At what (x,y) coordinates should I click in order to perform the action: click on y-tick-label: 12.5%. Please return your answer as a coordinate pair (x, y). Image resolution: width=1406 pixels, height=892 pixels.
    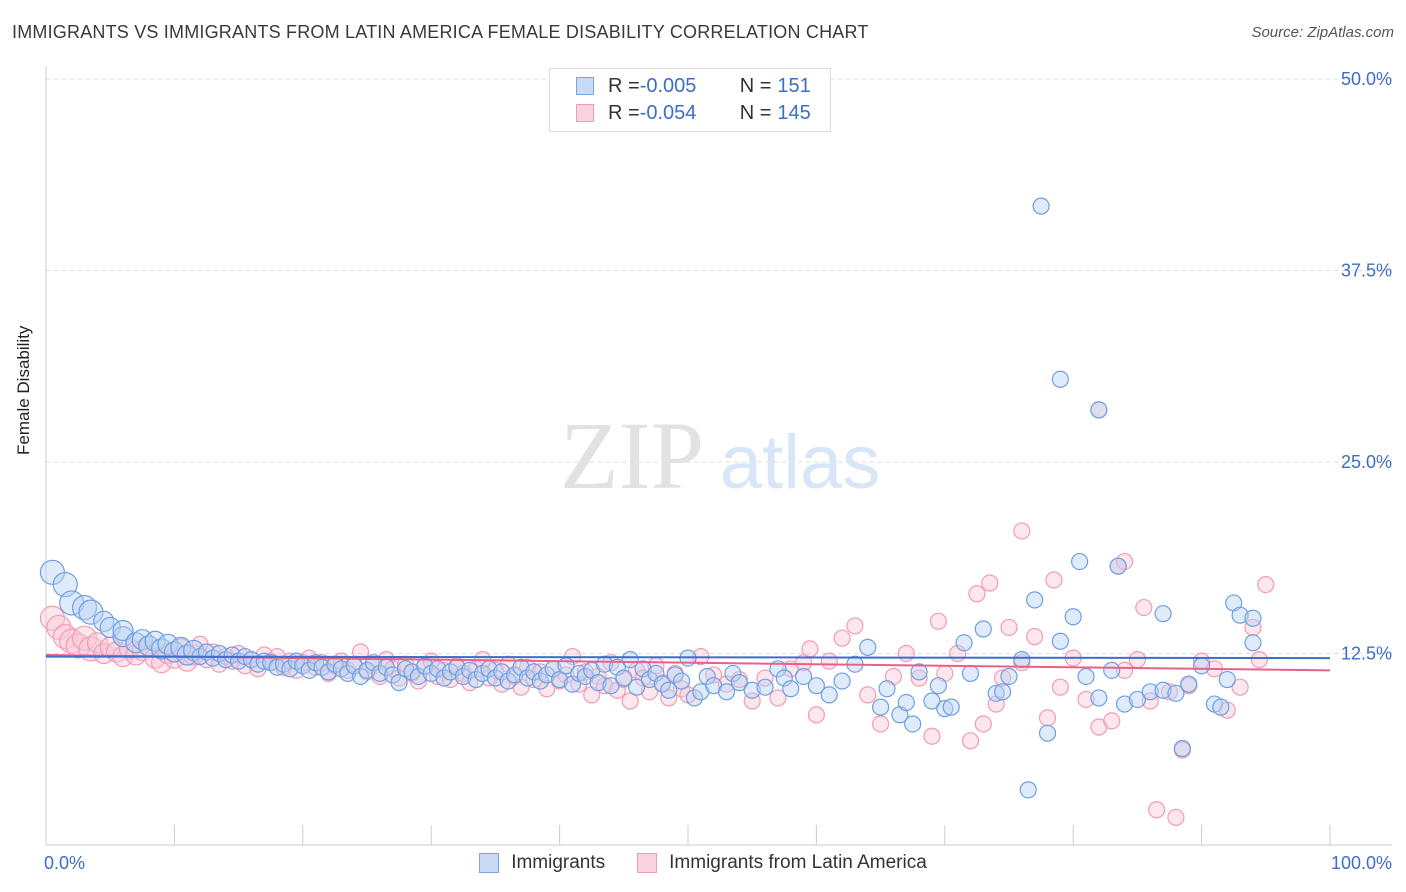
    Looking at the image, I should click on (1366, 654).